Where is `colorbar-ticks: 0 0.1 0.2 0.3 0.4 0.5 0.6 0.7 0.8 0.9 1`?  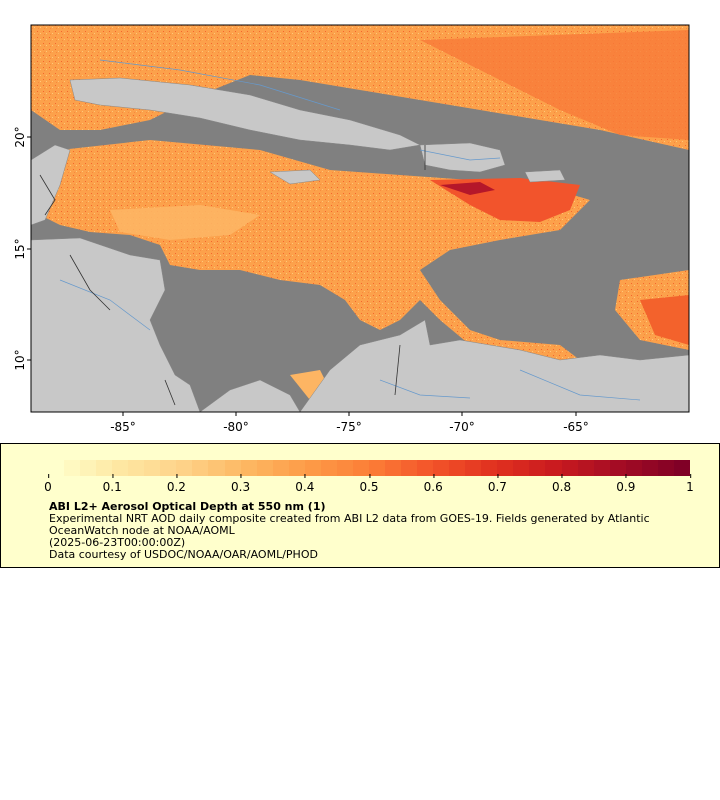 colorbar-ticks: 0 0.1 0.2 0.3 0.4 0.5 0.6 0.7 0.8 0.9 1 is located at coordinates (369, 485).